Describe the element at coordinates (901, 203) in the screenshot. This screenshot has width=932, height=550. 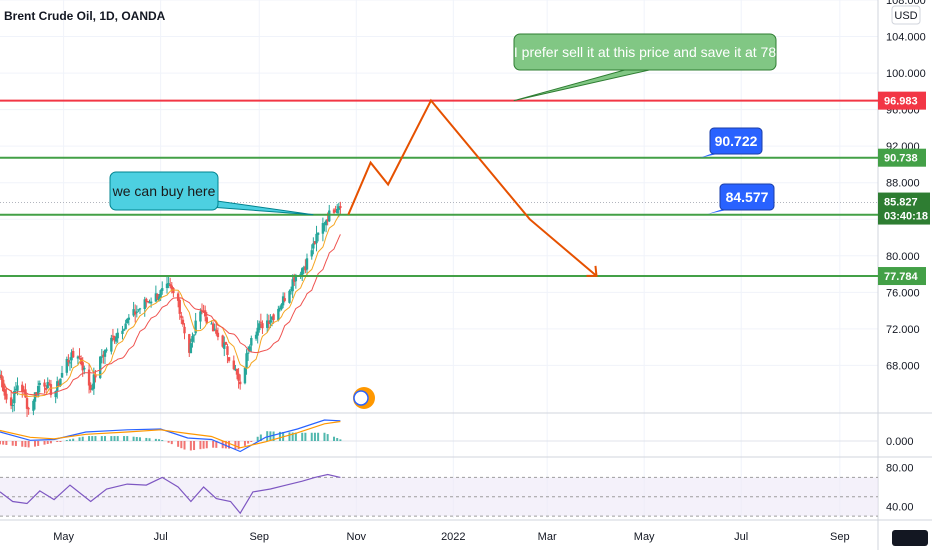
I see `current-price-text: 85.827` at that location.